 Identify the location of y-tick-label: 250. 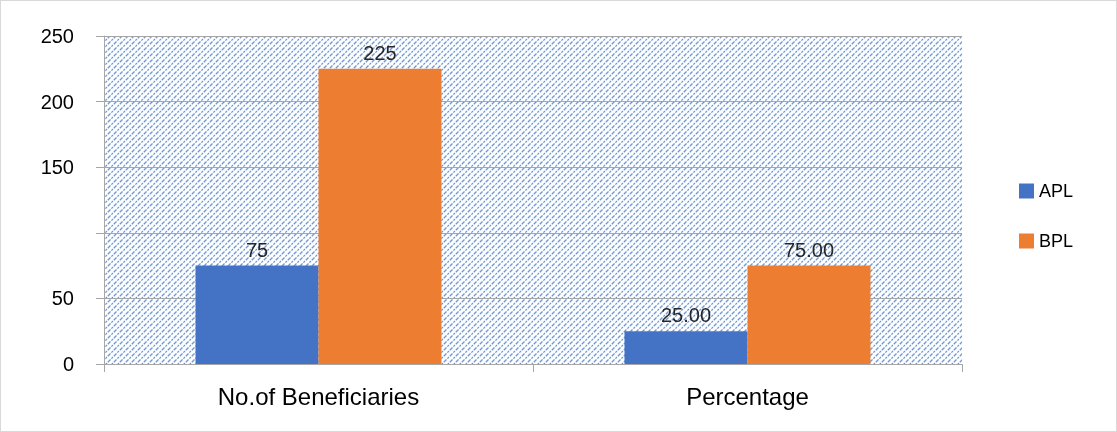
(57, 36).